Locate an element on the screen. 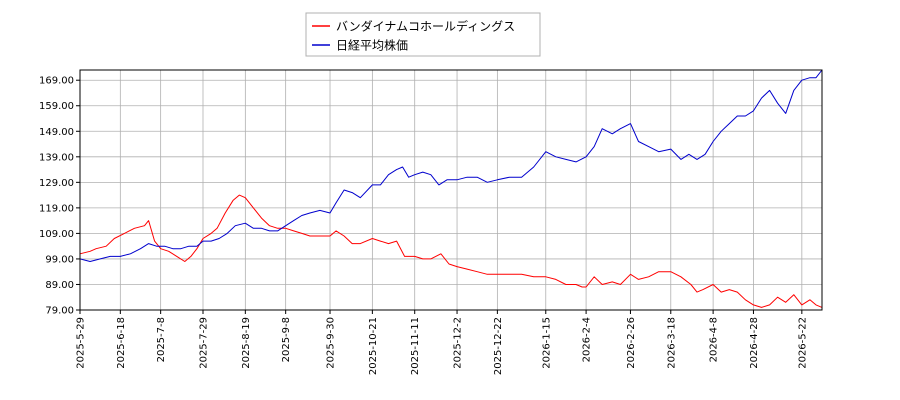 This screenshot has height=400, width=900. x-tick-label: 2025-7-29 is located at coordinates (203, 343).